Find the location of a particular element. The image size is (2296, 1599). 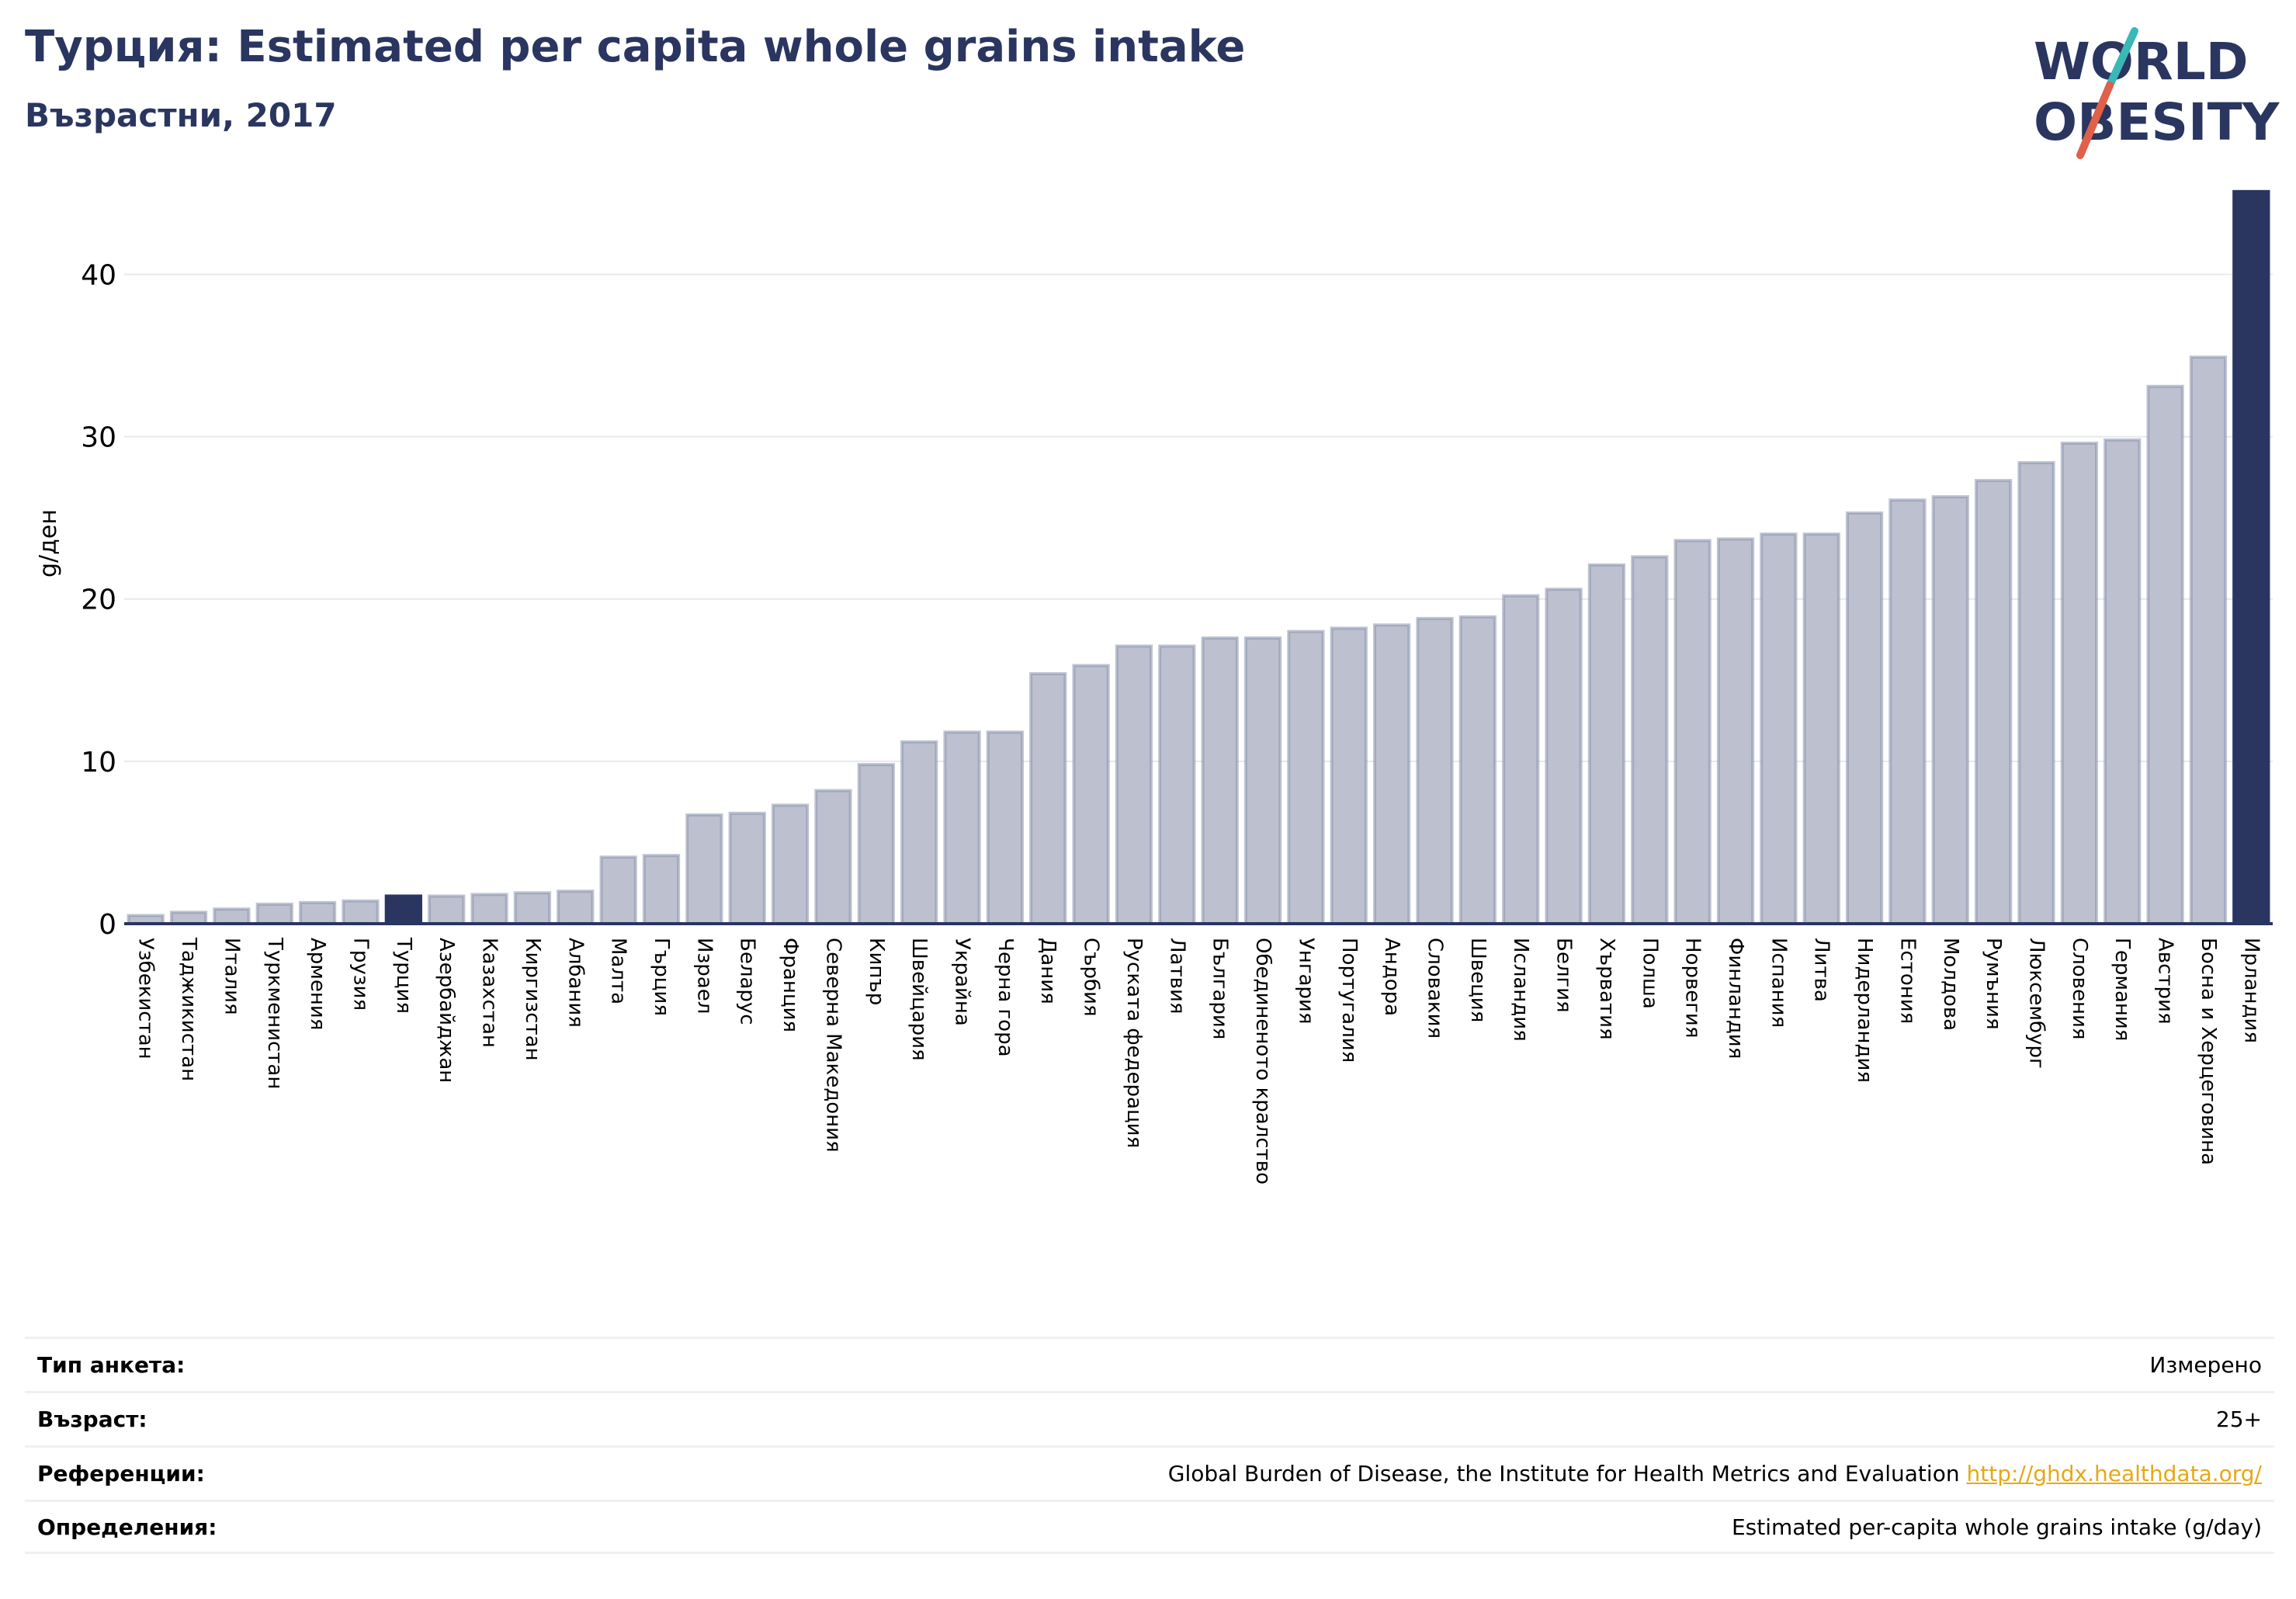

x-tick-label: Литва is located at coordinates (1822, 970).